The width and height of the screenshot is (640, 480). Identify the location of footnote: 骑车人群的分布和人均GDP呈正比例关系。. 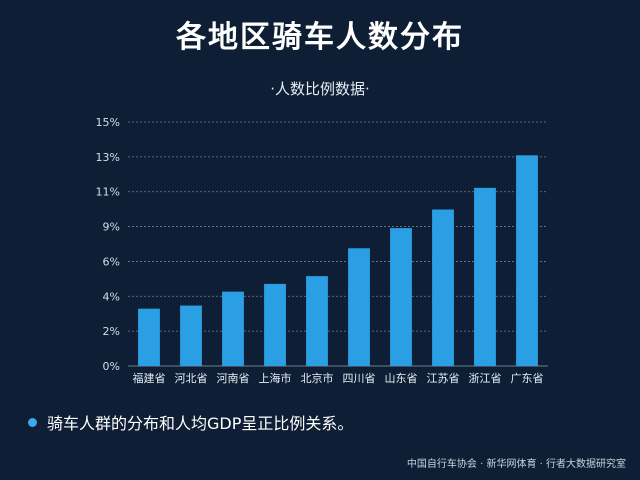
(190, 422).